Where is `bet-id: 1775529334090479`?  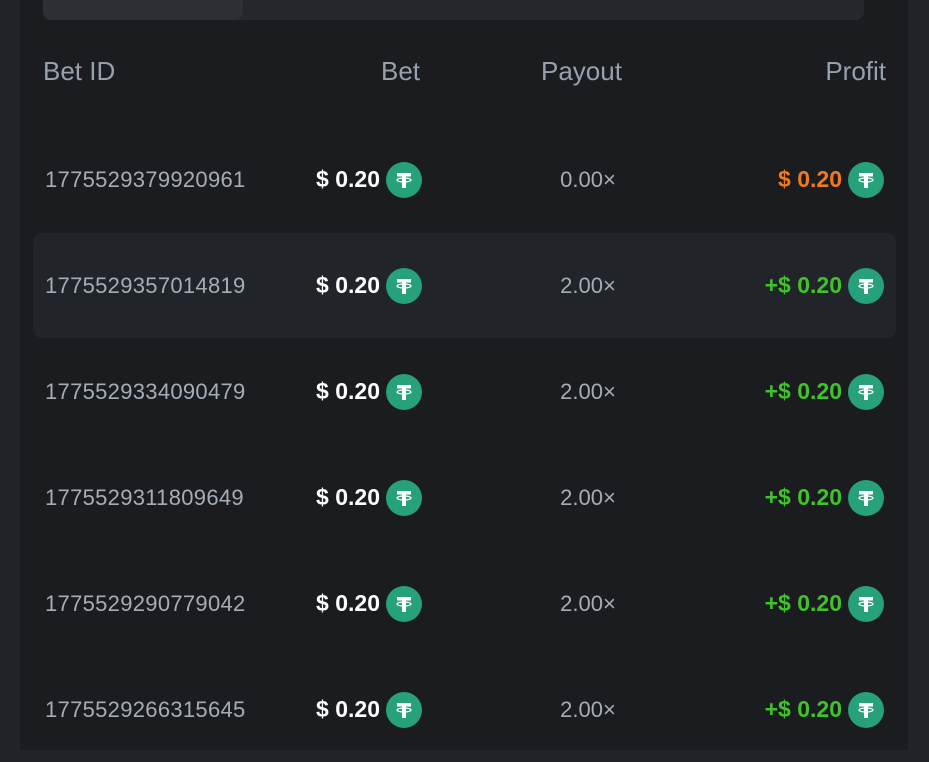 bet-id: 1775529334090479 is located at coordinates (145, 391).